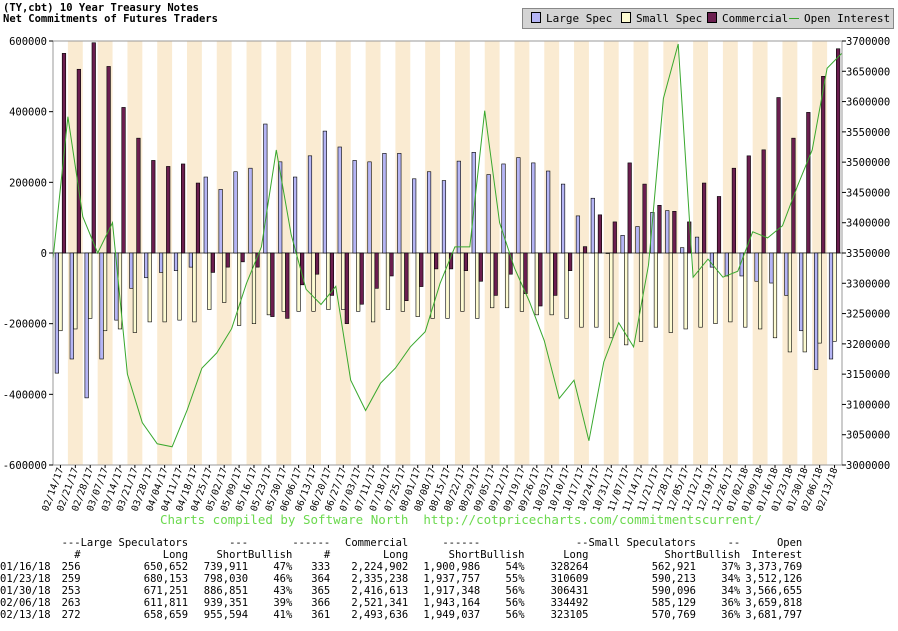  I want to click on table-cell: 680,153, so click(166, 579).